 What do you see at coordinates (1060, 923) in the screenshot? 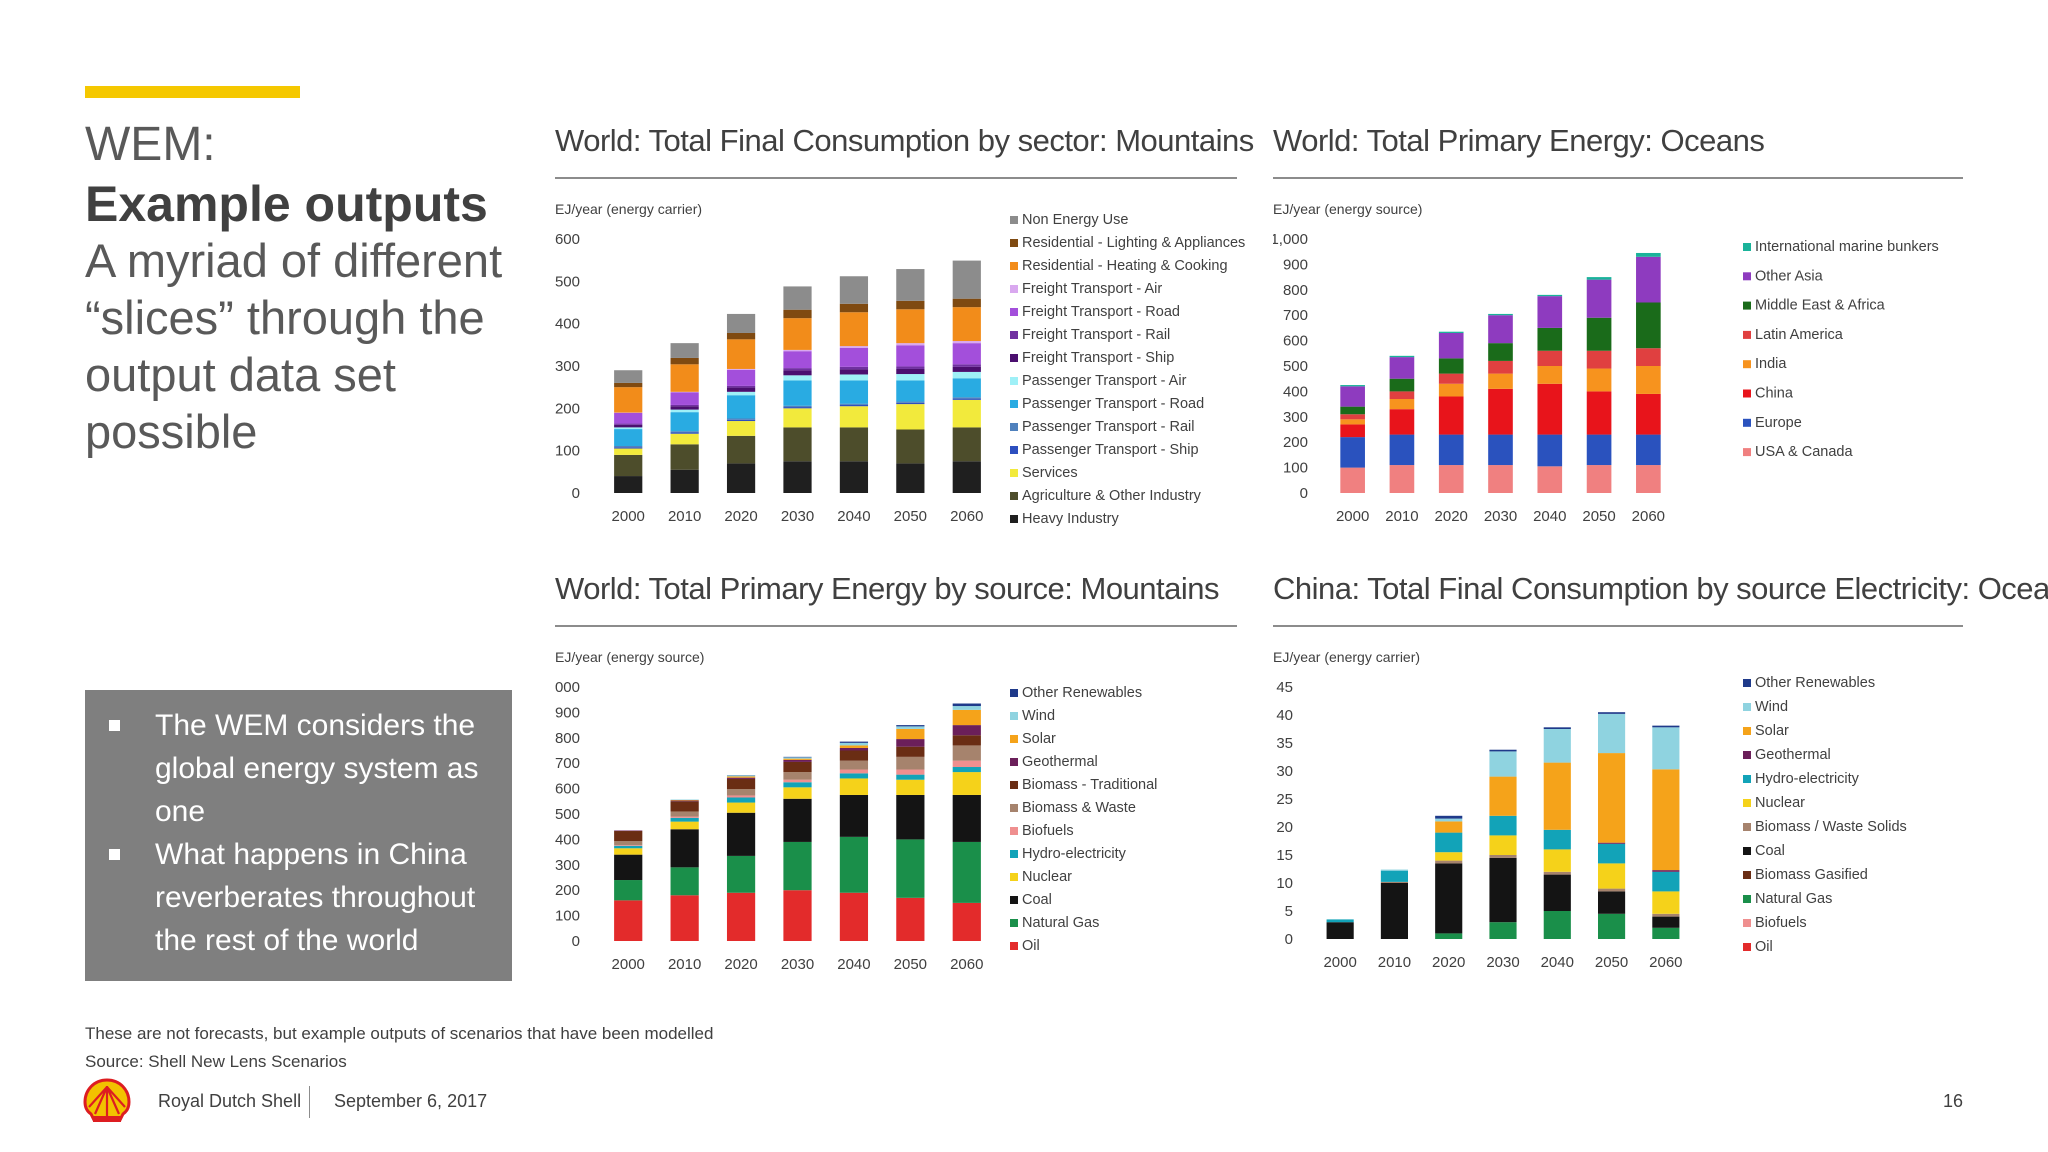
I see `legend-label: Natural Gas` at bounding box center [1060, 923].